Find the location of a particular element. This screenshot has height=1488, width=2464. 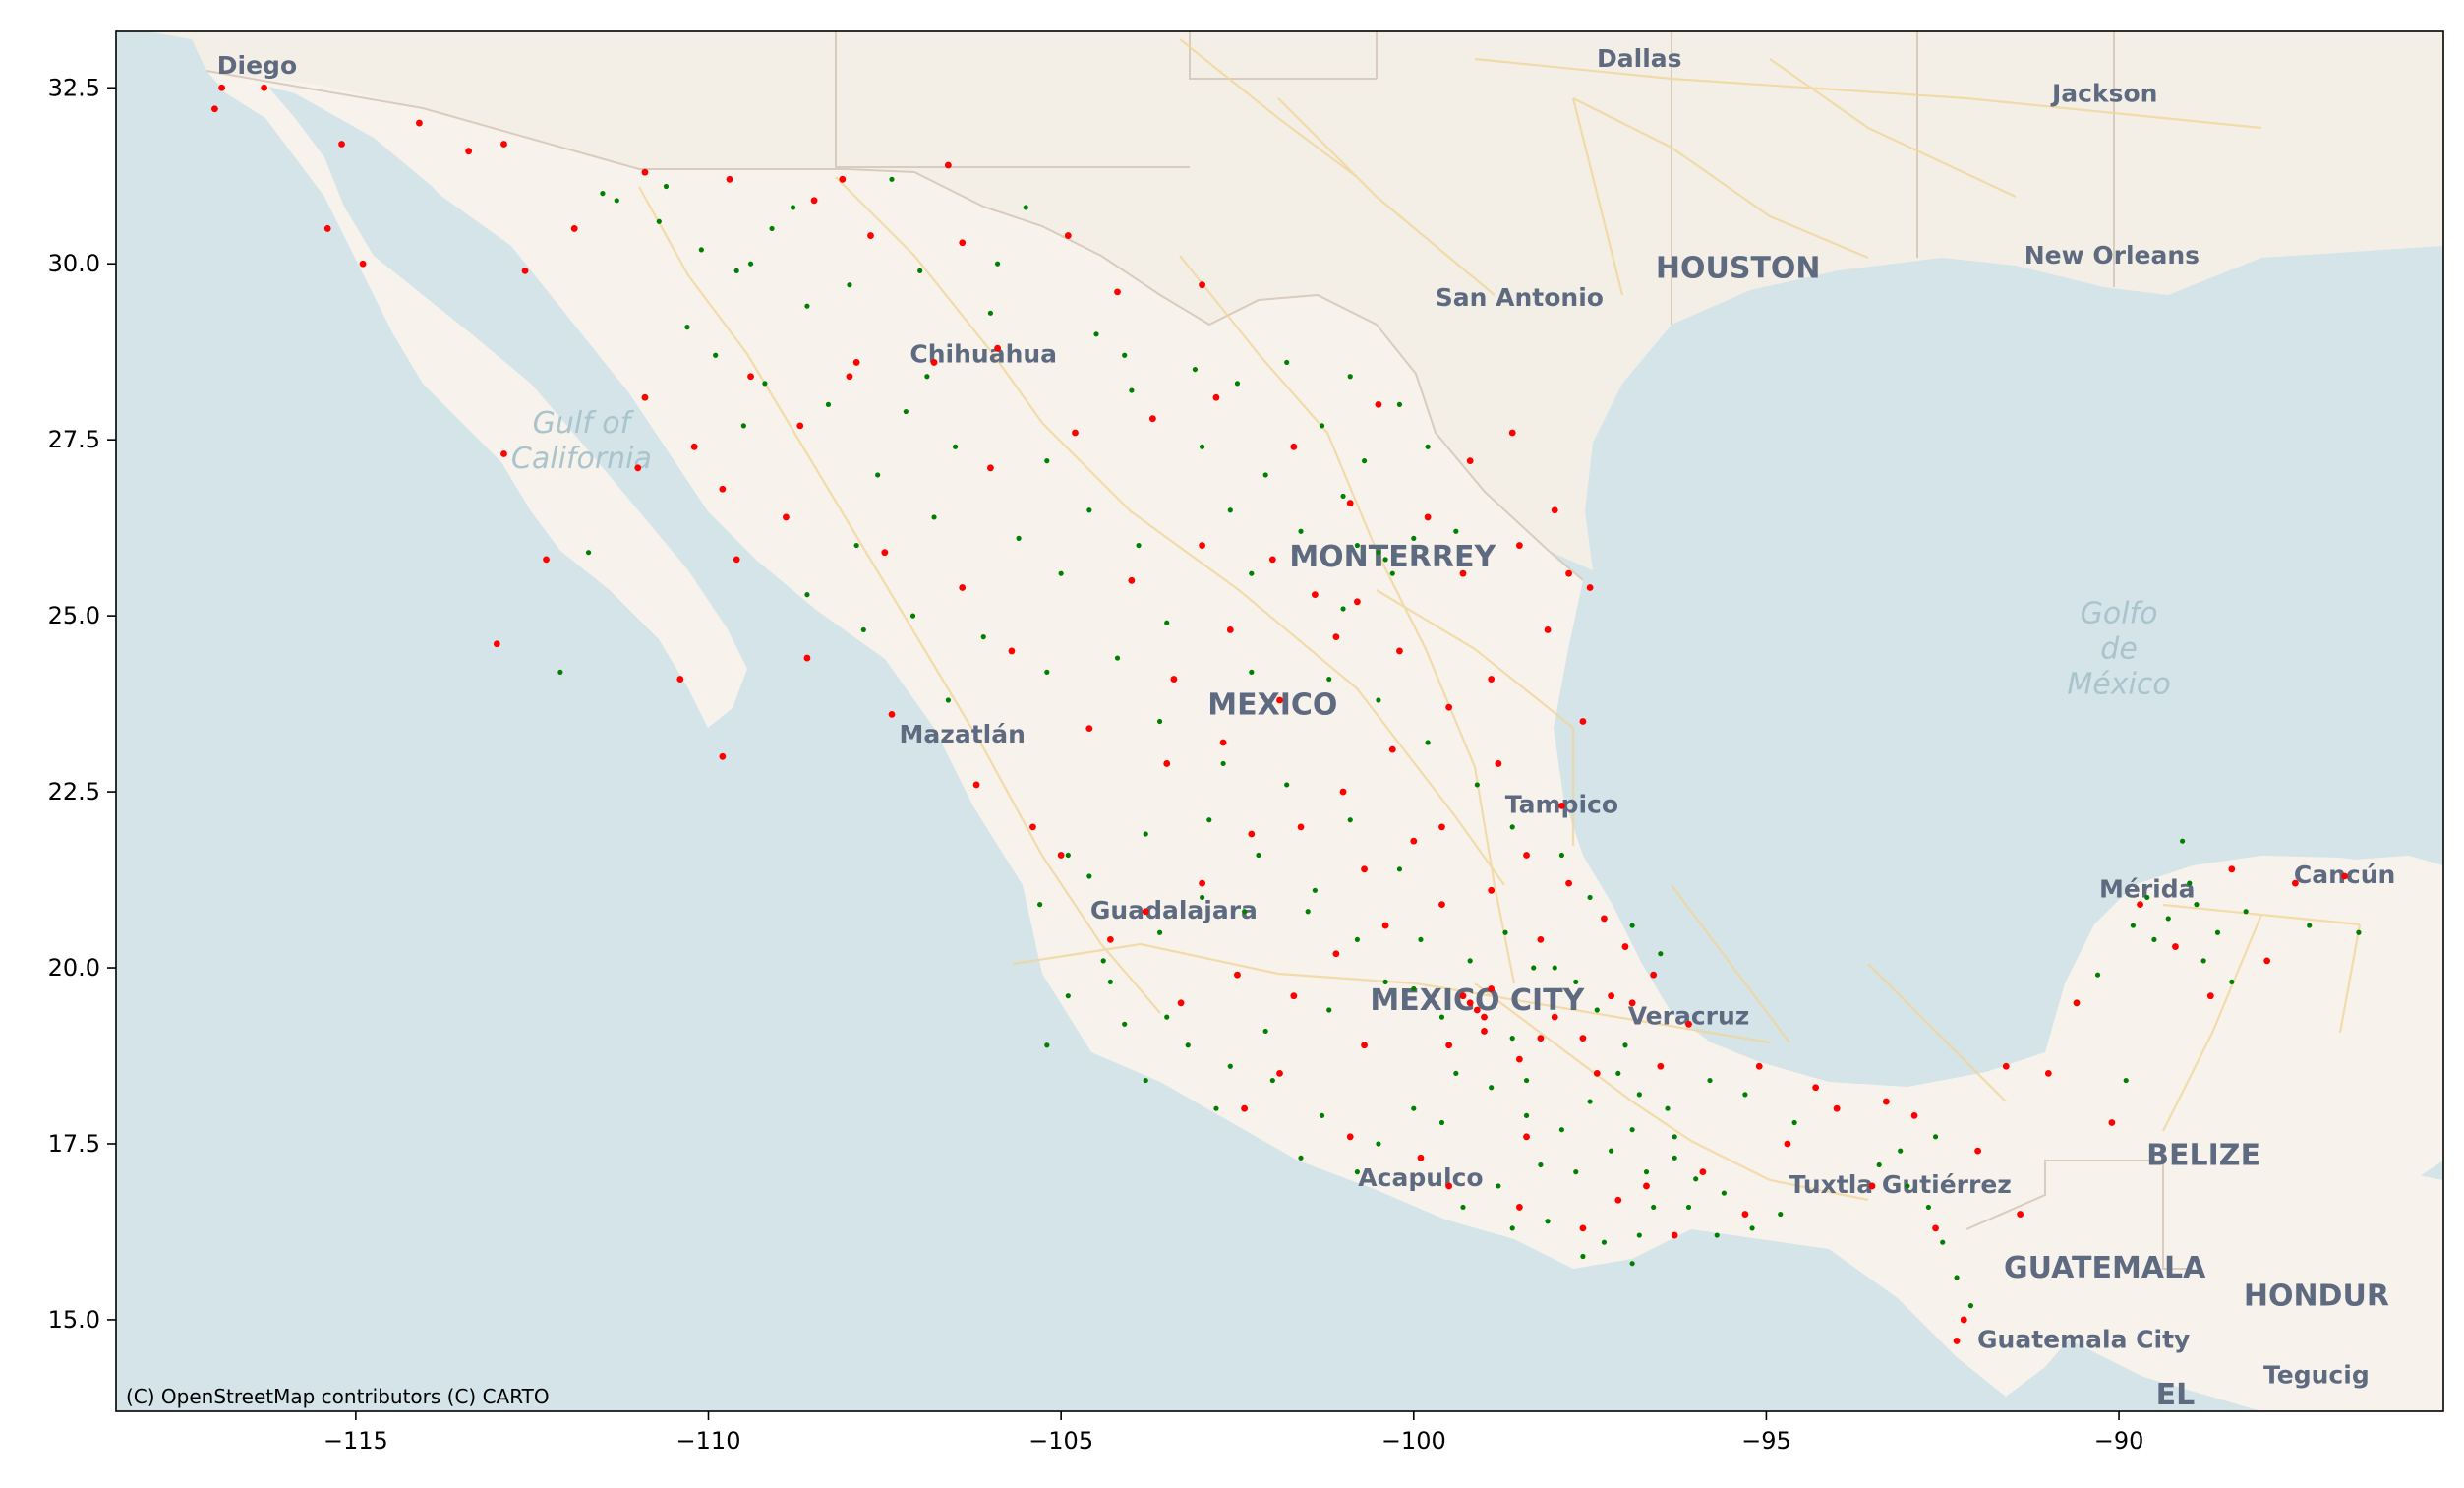

city-label: MEXICO is located at coordinates (1272, 705).